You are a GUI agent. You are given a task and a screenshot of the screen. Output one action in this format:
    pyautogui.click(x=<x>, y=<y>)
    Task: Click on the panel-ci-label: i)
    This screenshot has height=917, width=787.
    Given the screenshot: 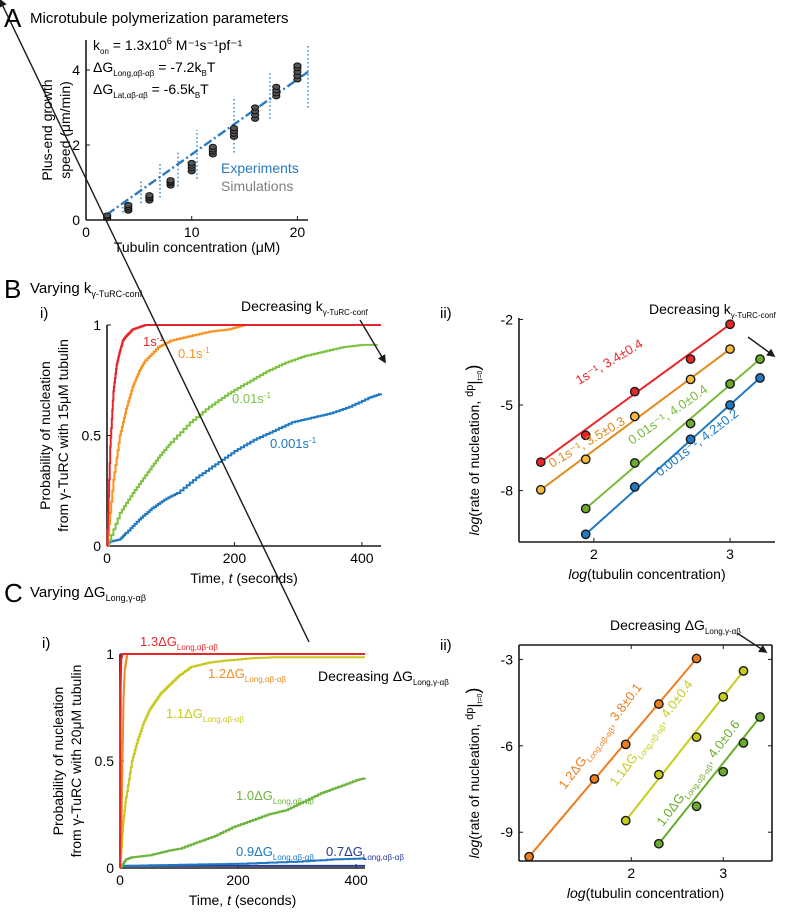 What is the action you would take?
    pyautogui.click(x=46, y=643)
    